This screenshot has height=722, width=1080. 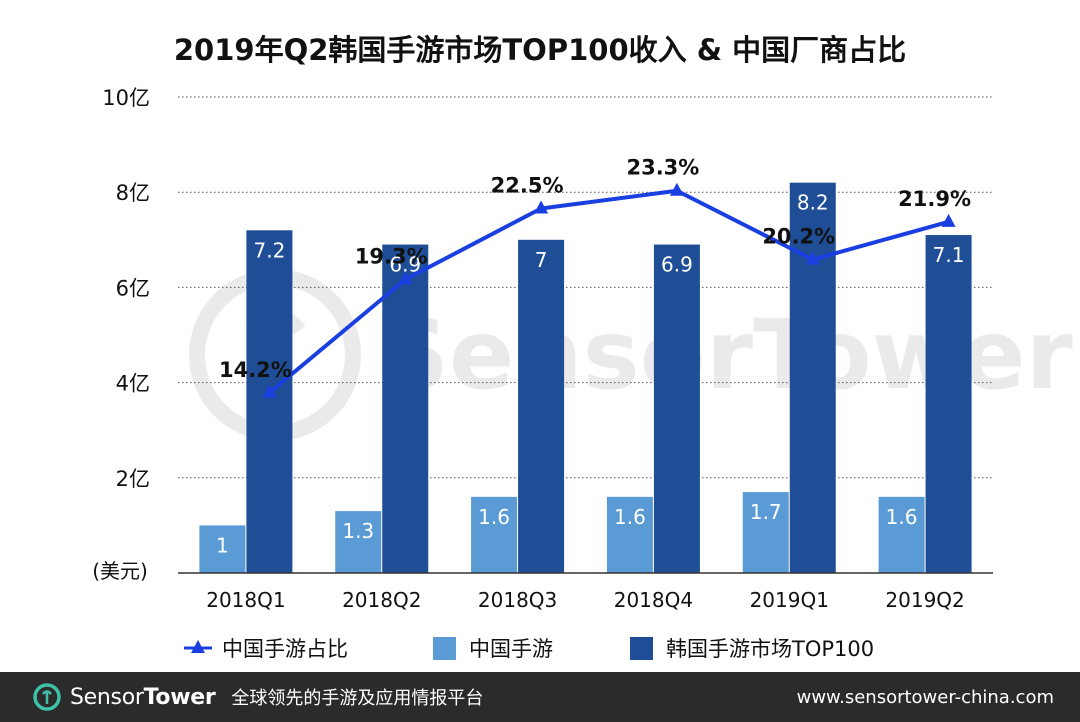 I want to click on bar-korea-2018Q3, so click(x=541, y=406).